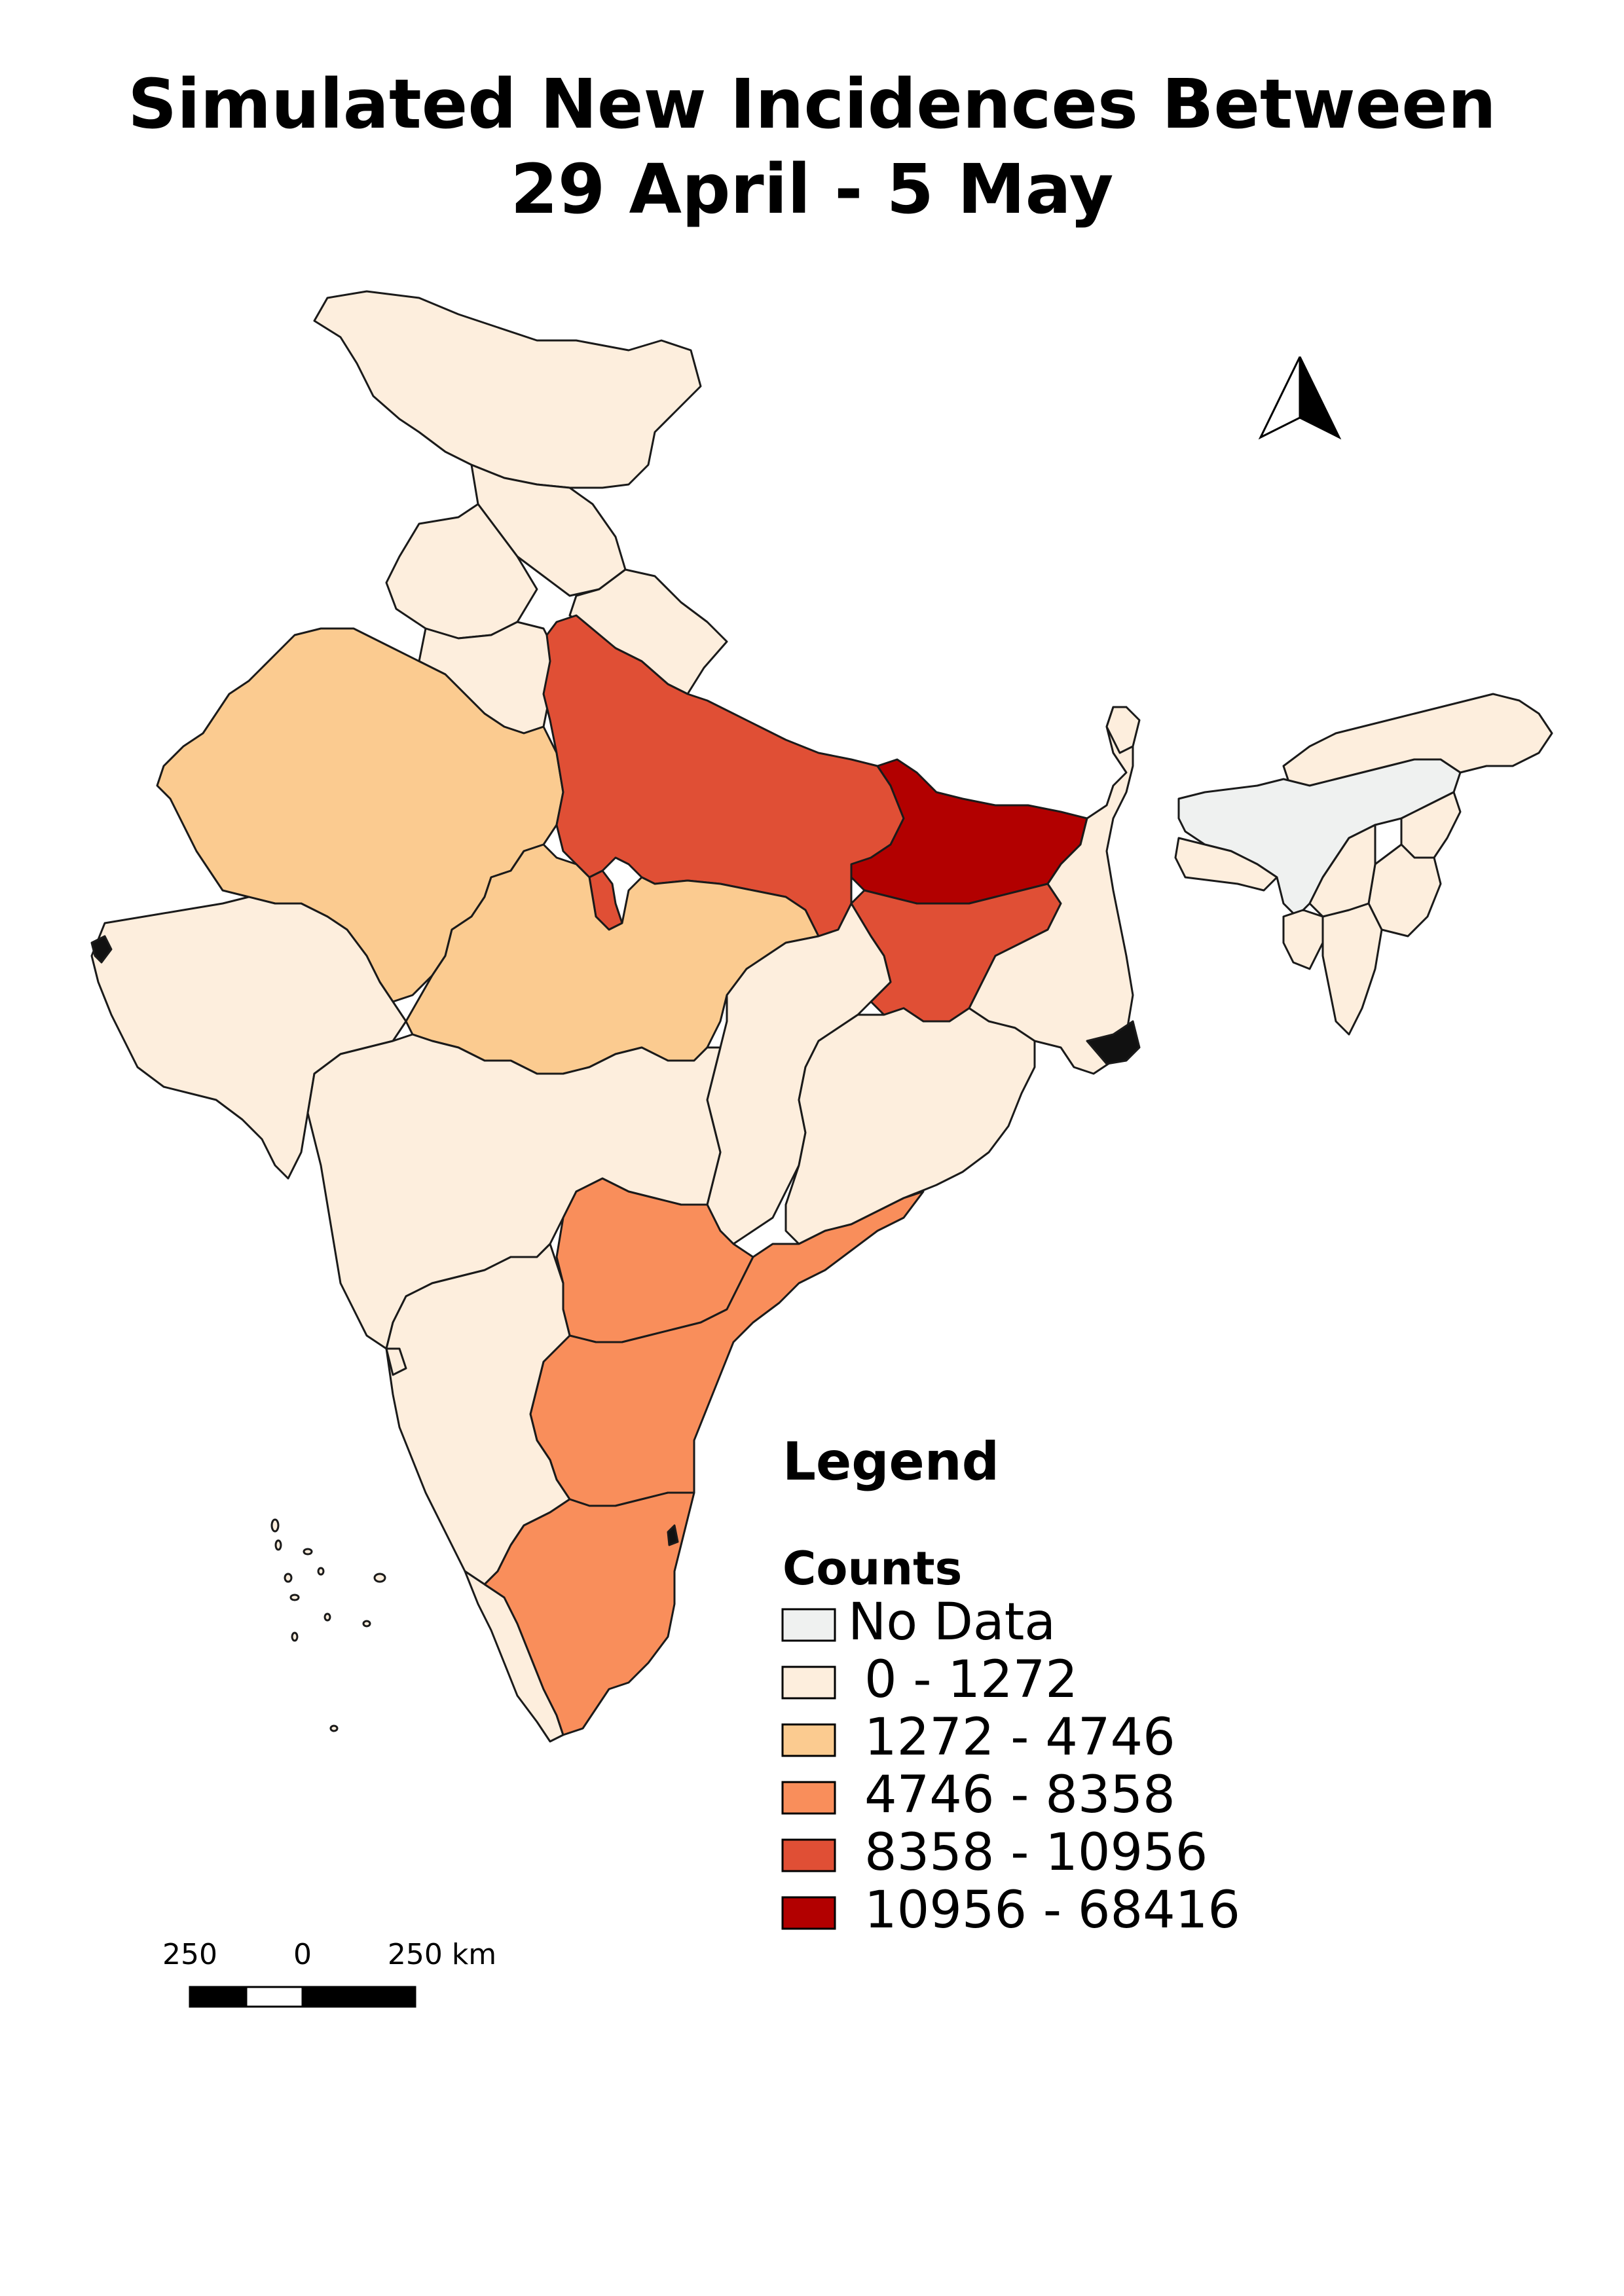  I want to click on scale-label-left: 250, so click(189, 1954).